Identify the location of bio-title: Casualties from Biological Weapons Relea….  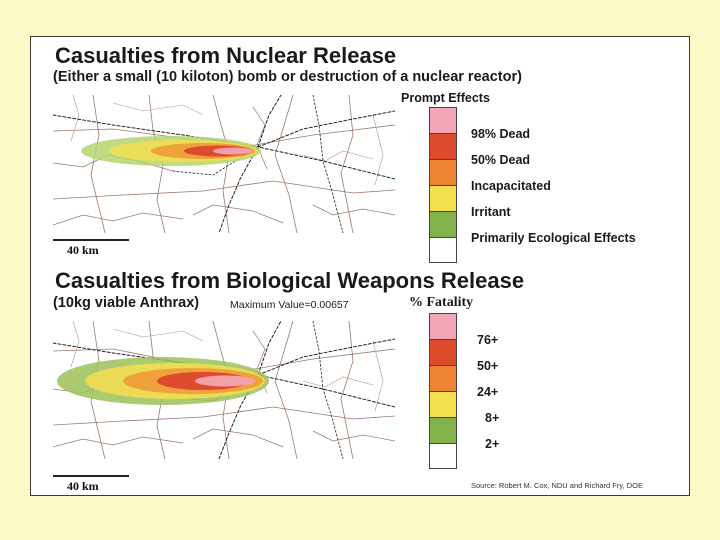
(290, 280).